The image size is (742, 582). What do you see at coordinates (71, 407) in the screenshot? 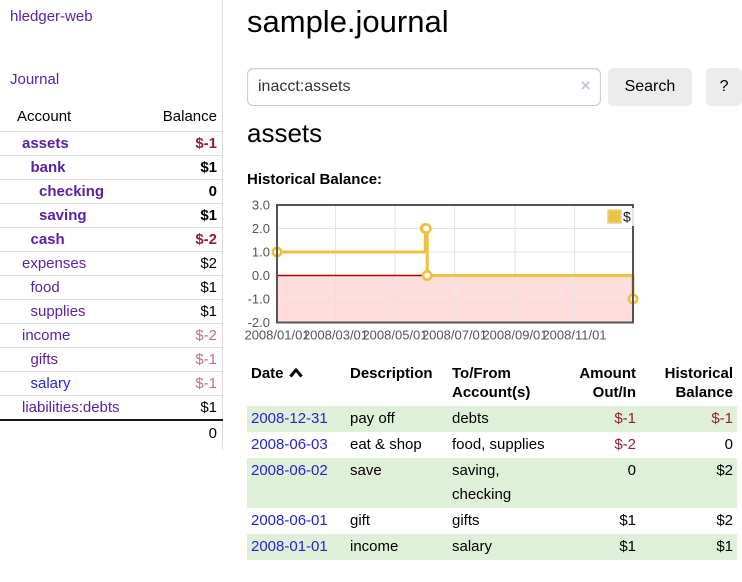
I see `sidebar-account-link-liabilitiesdebts: liabilities:debts` at bounding box center [71, 407].